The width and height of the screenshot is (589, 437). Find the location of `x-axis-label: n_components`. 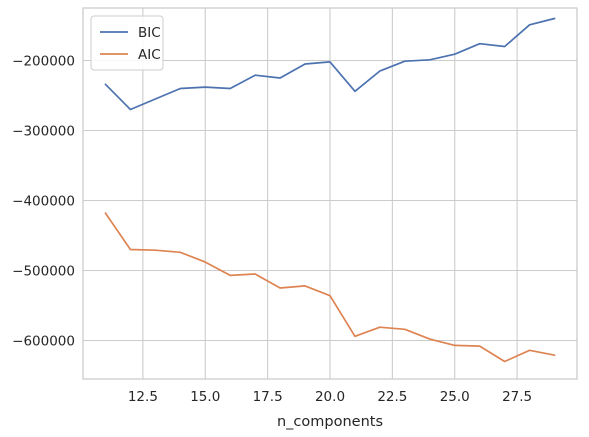

x-axis-label: n_components is located at coordinates (330, 422).